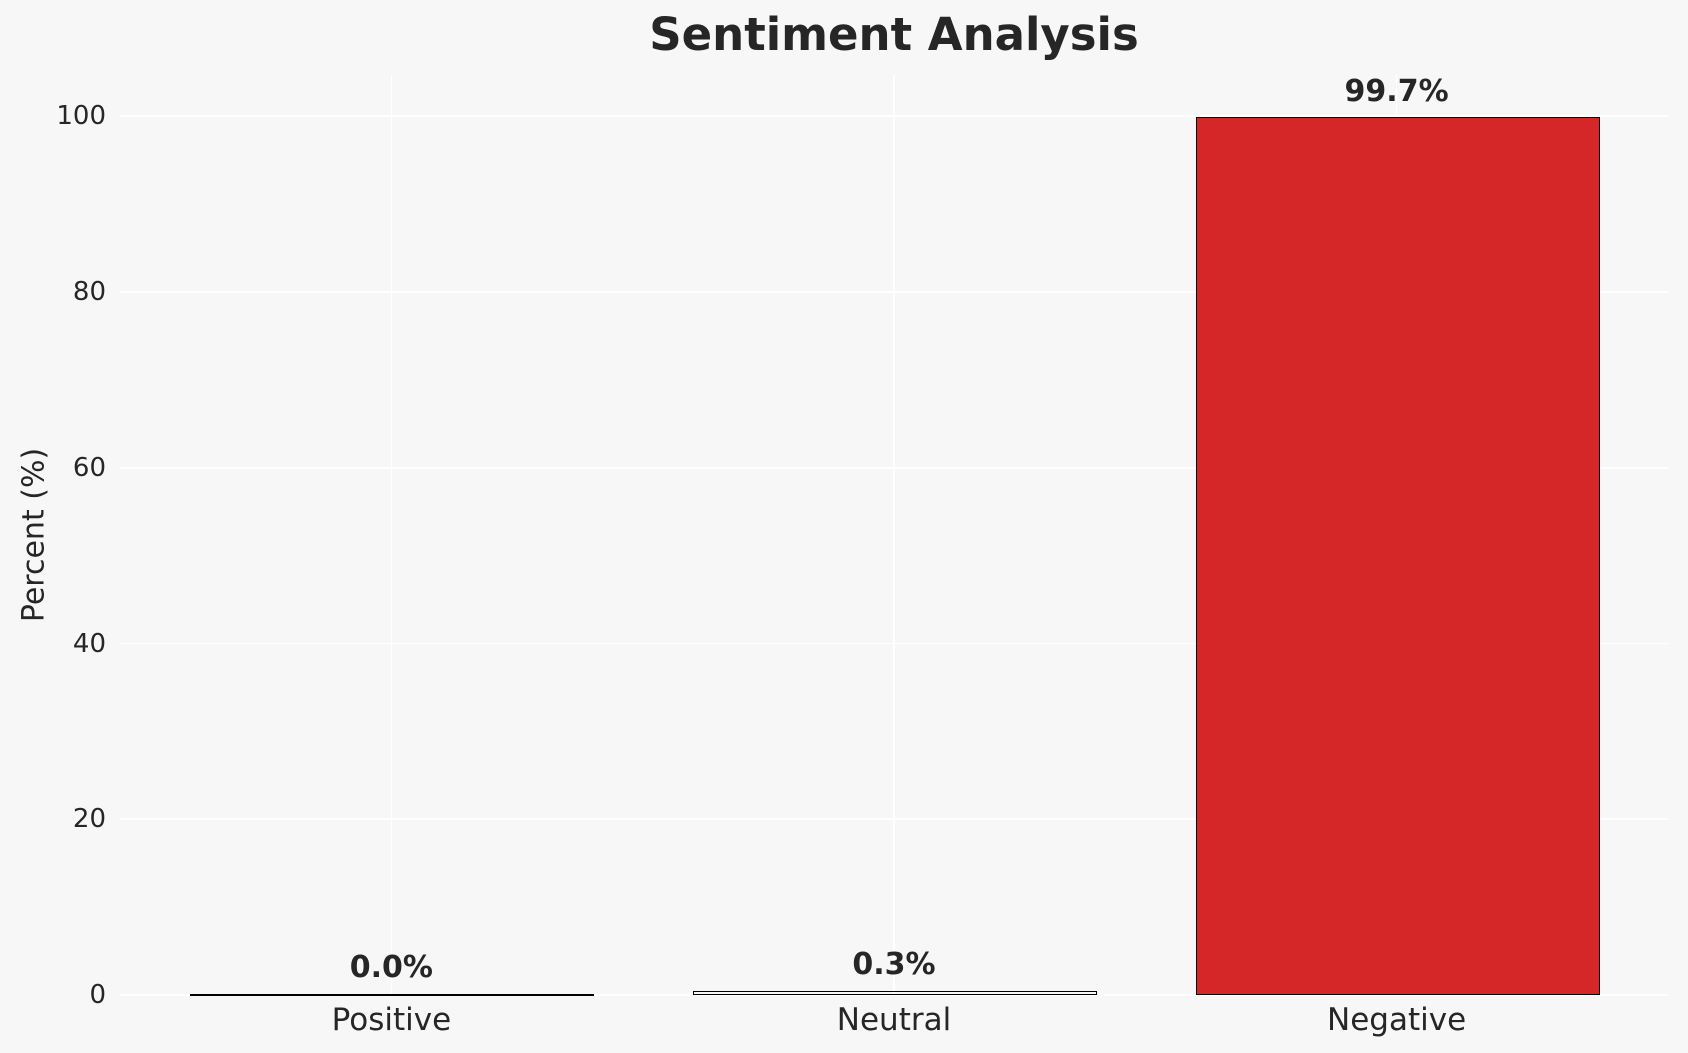  Describe the element at coordinates (1397, 1020) in the screenshot. I see `x-tick-label-negative: Negative` at that location.